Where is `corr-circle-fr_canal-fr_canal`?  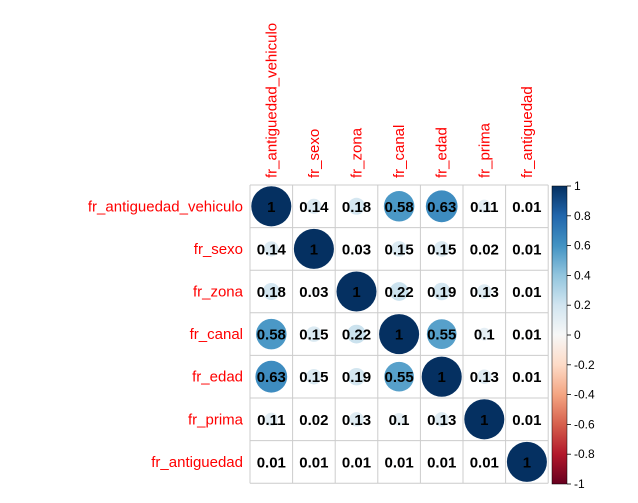 corr-circle-fr_canal-fr_canal is located at coordinates (399, 334).